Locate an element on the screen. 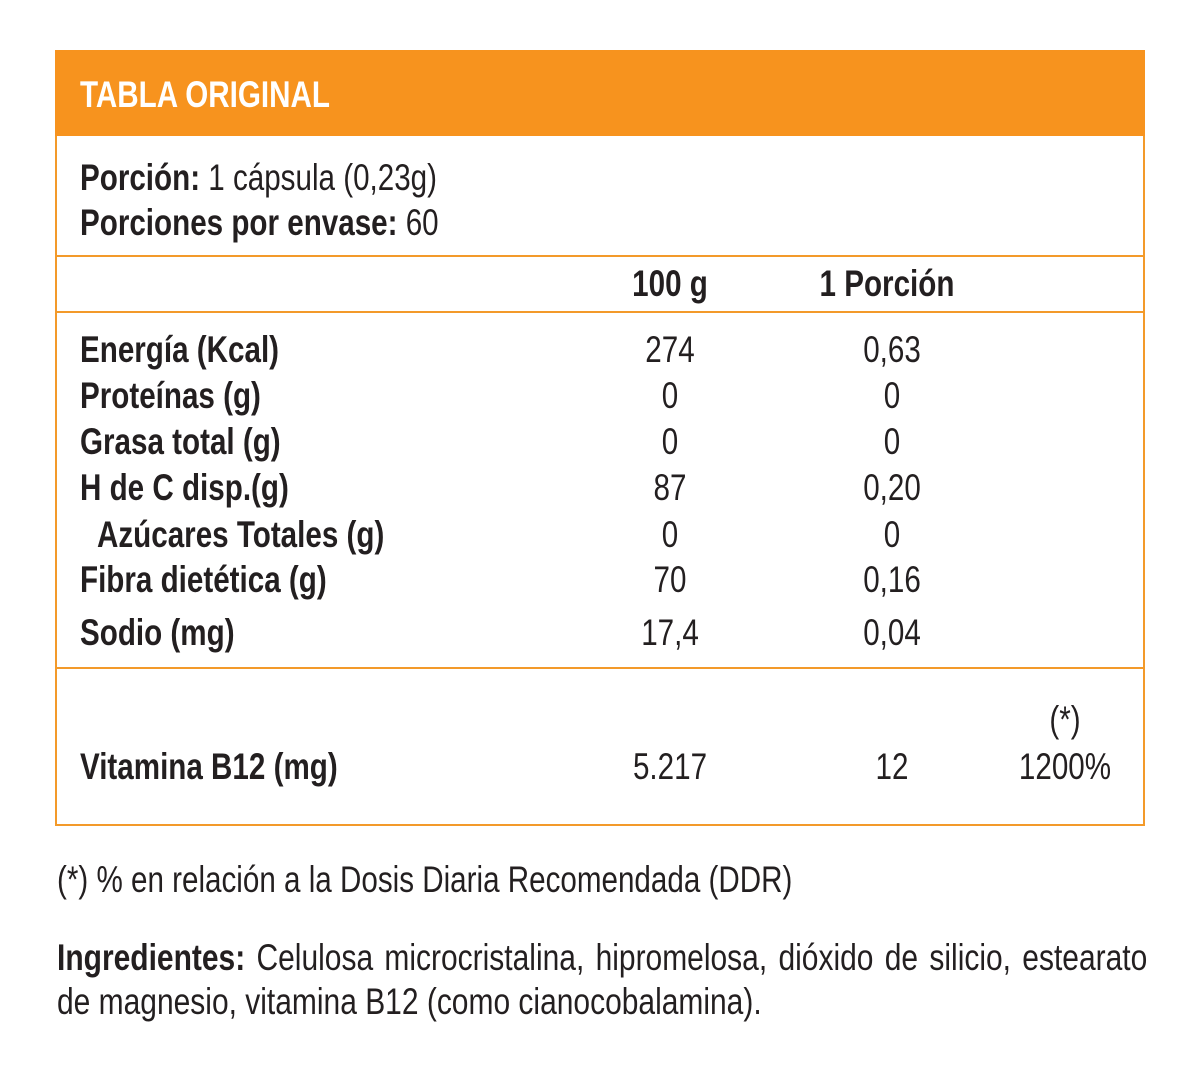 The image size is (1200, 1076). value: 1 cápsula (0,23g) is located at coordinates (322, 177).